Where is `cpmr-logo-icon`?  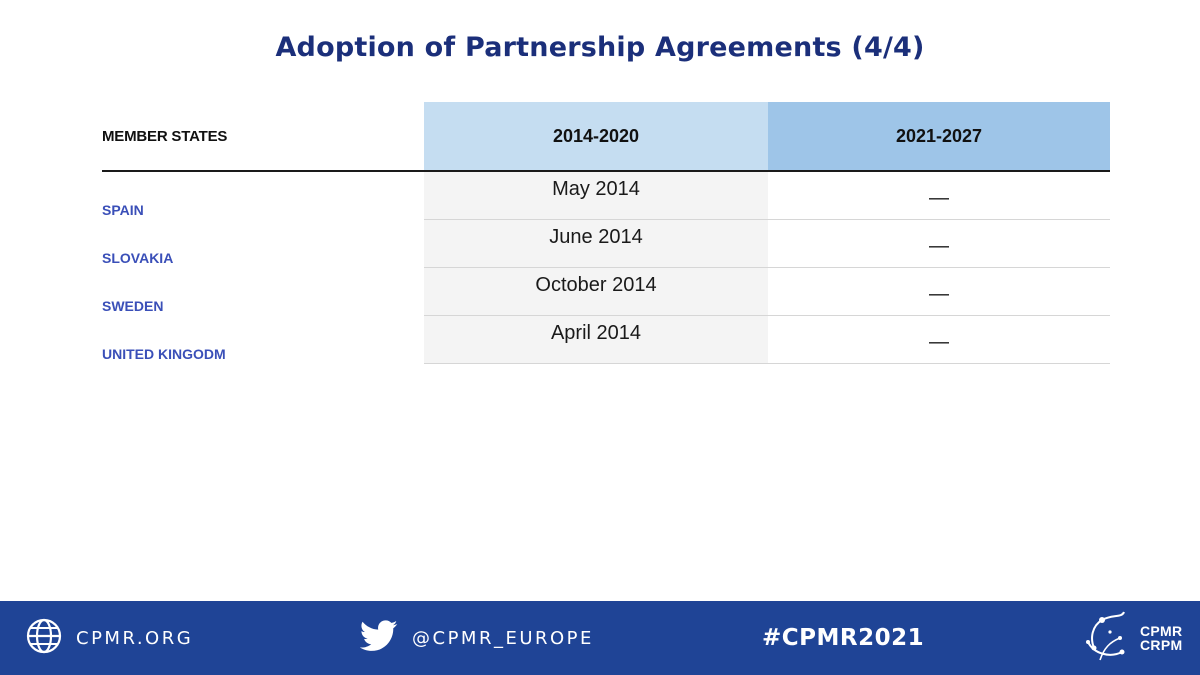
cpmr-logo-icon is located at coordinates (1106, 638).